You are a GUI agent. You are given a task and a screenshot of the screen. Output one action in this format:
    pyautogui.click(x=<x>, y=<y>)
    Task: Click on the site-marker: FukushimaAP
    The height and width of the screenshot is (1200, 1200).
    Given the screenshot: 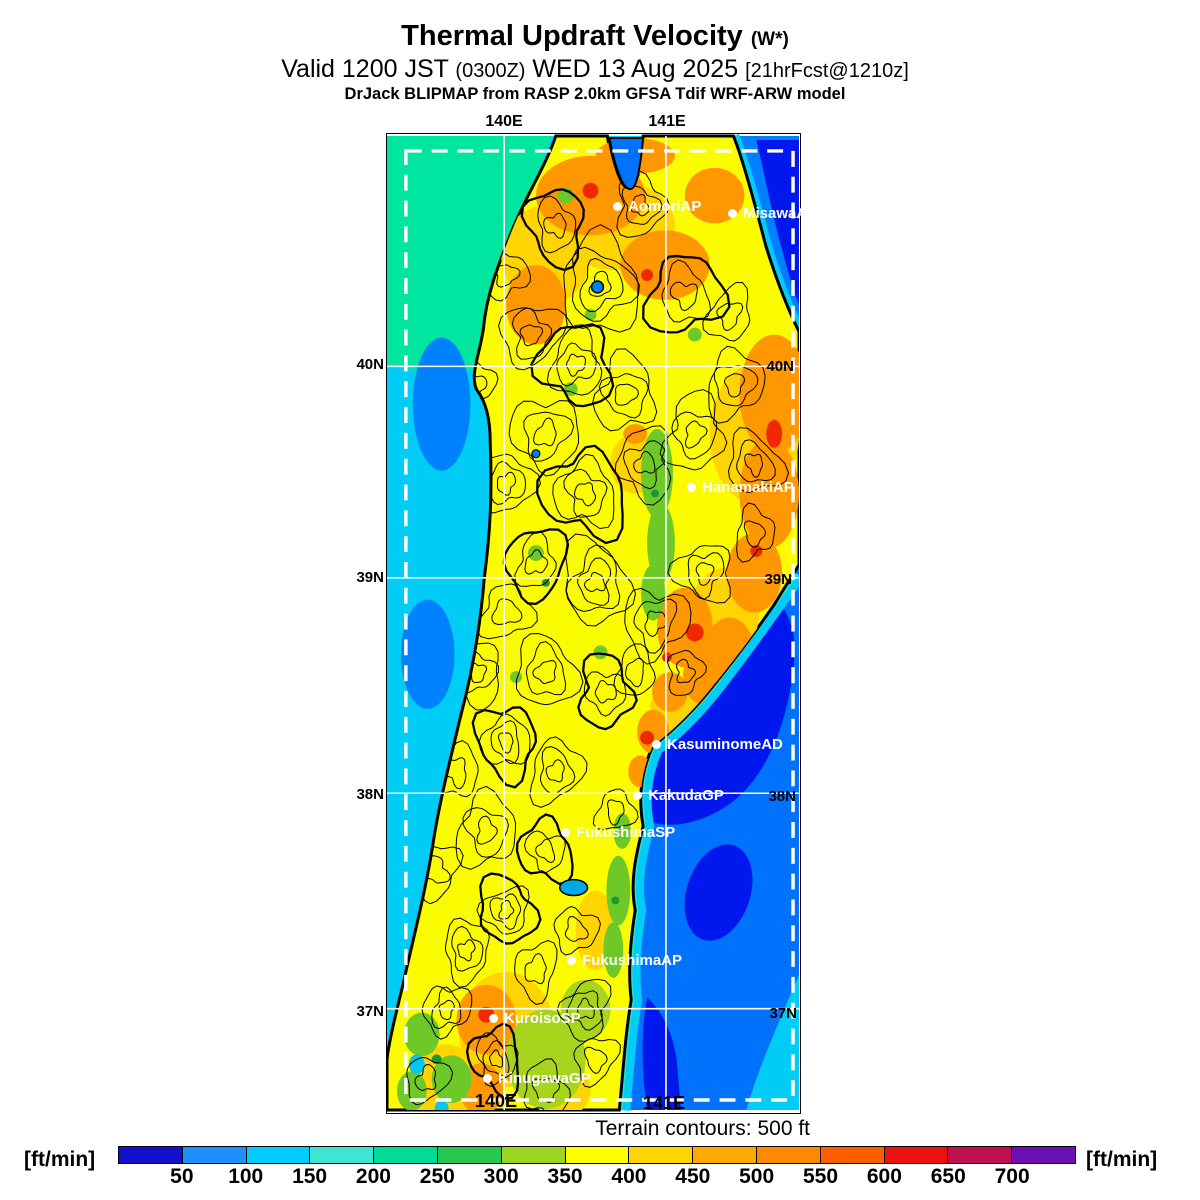 What is the action you would take?
    pyautogui.click(x=624, y=960)
    